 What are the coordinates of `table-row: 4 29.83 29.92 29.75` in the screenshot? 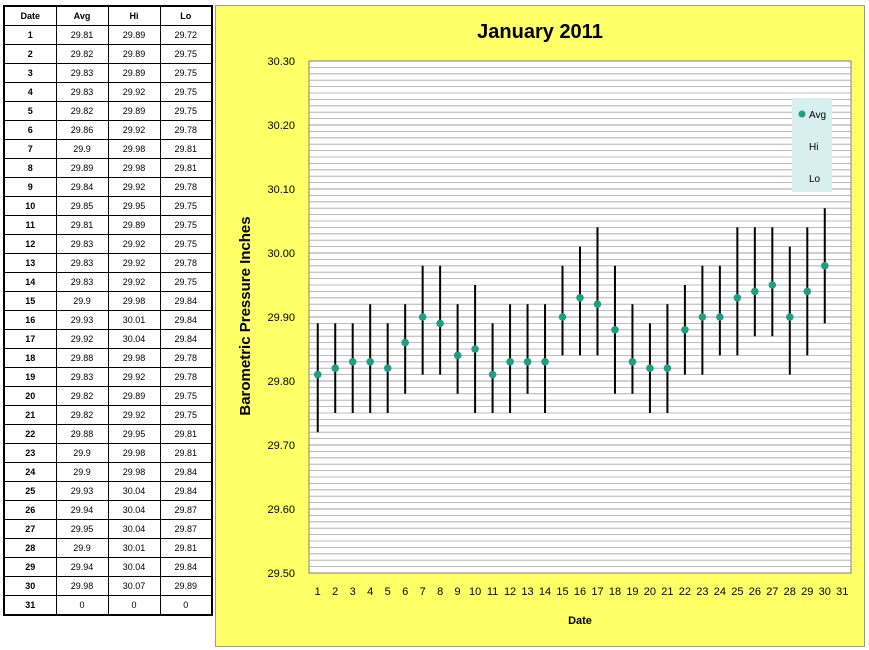 It's located at (108, 92).